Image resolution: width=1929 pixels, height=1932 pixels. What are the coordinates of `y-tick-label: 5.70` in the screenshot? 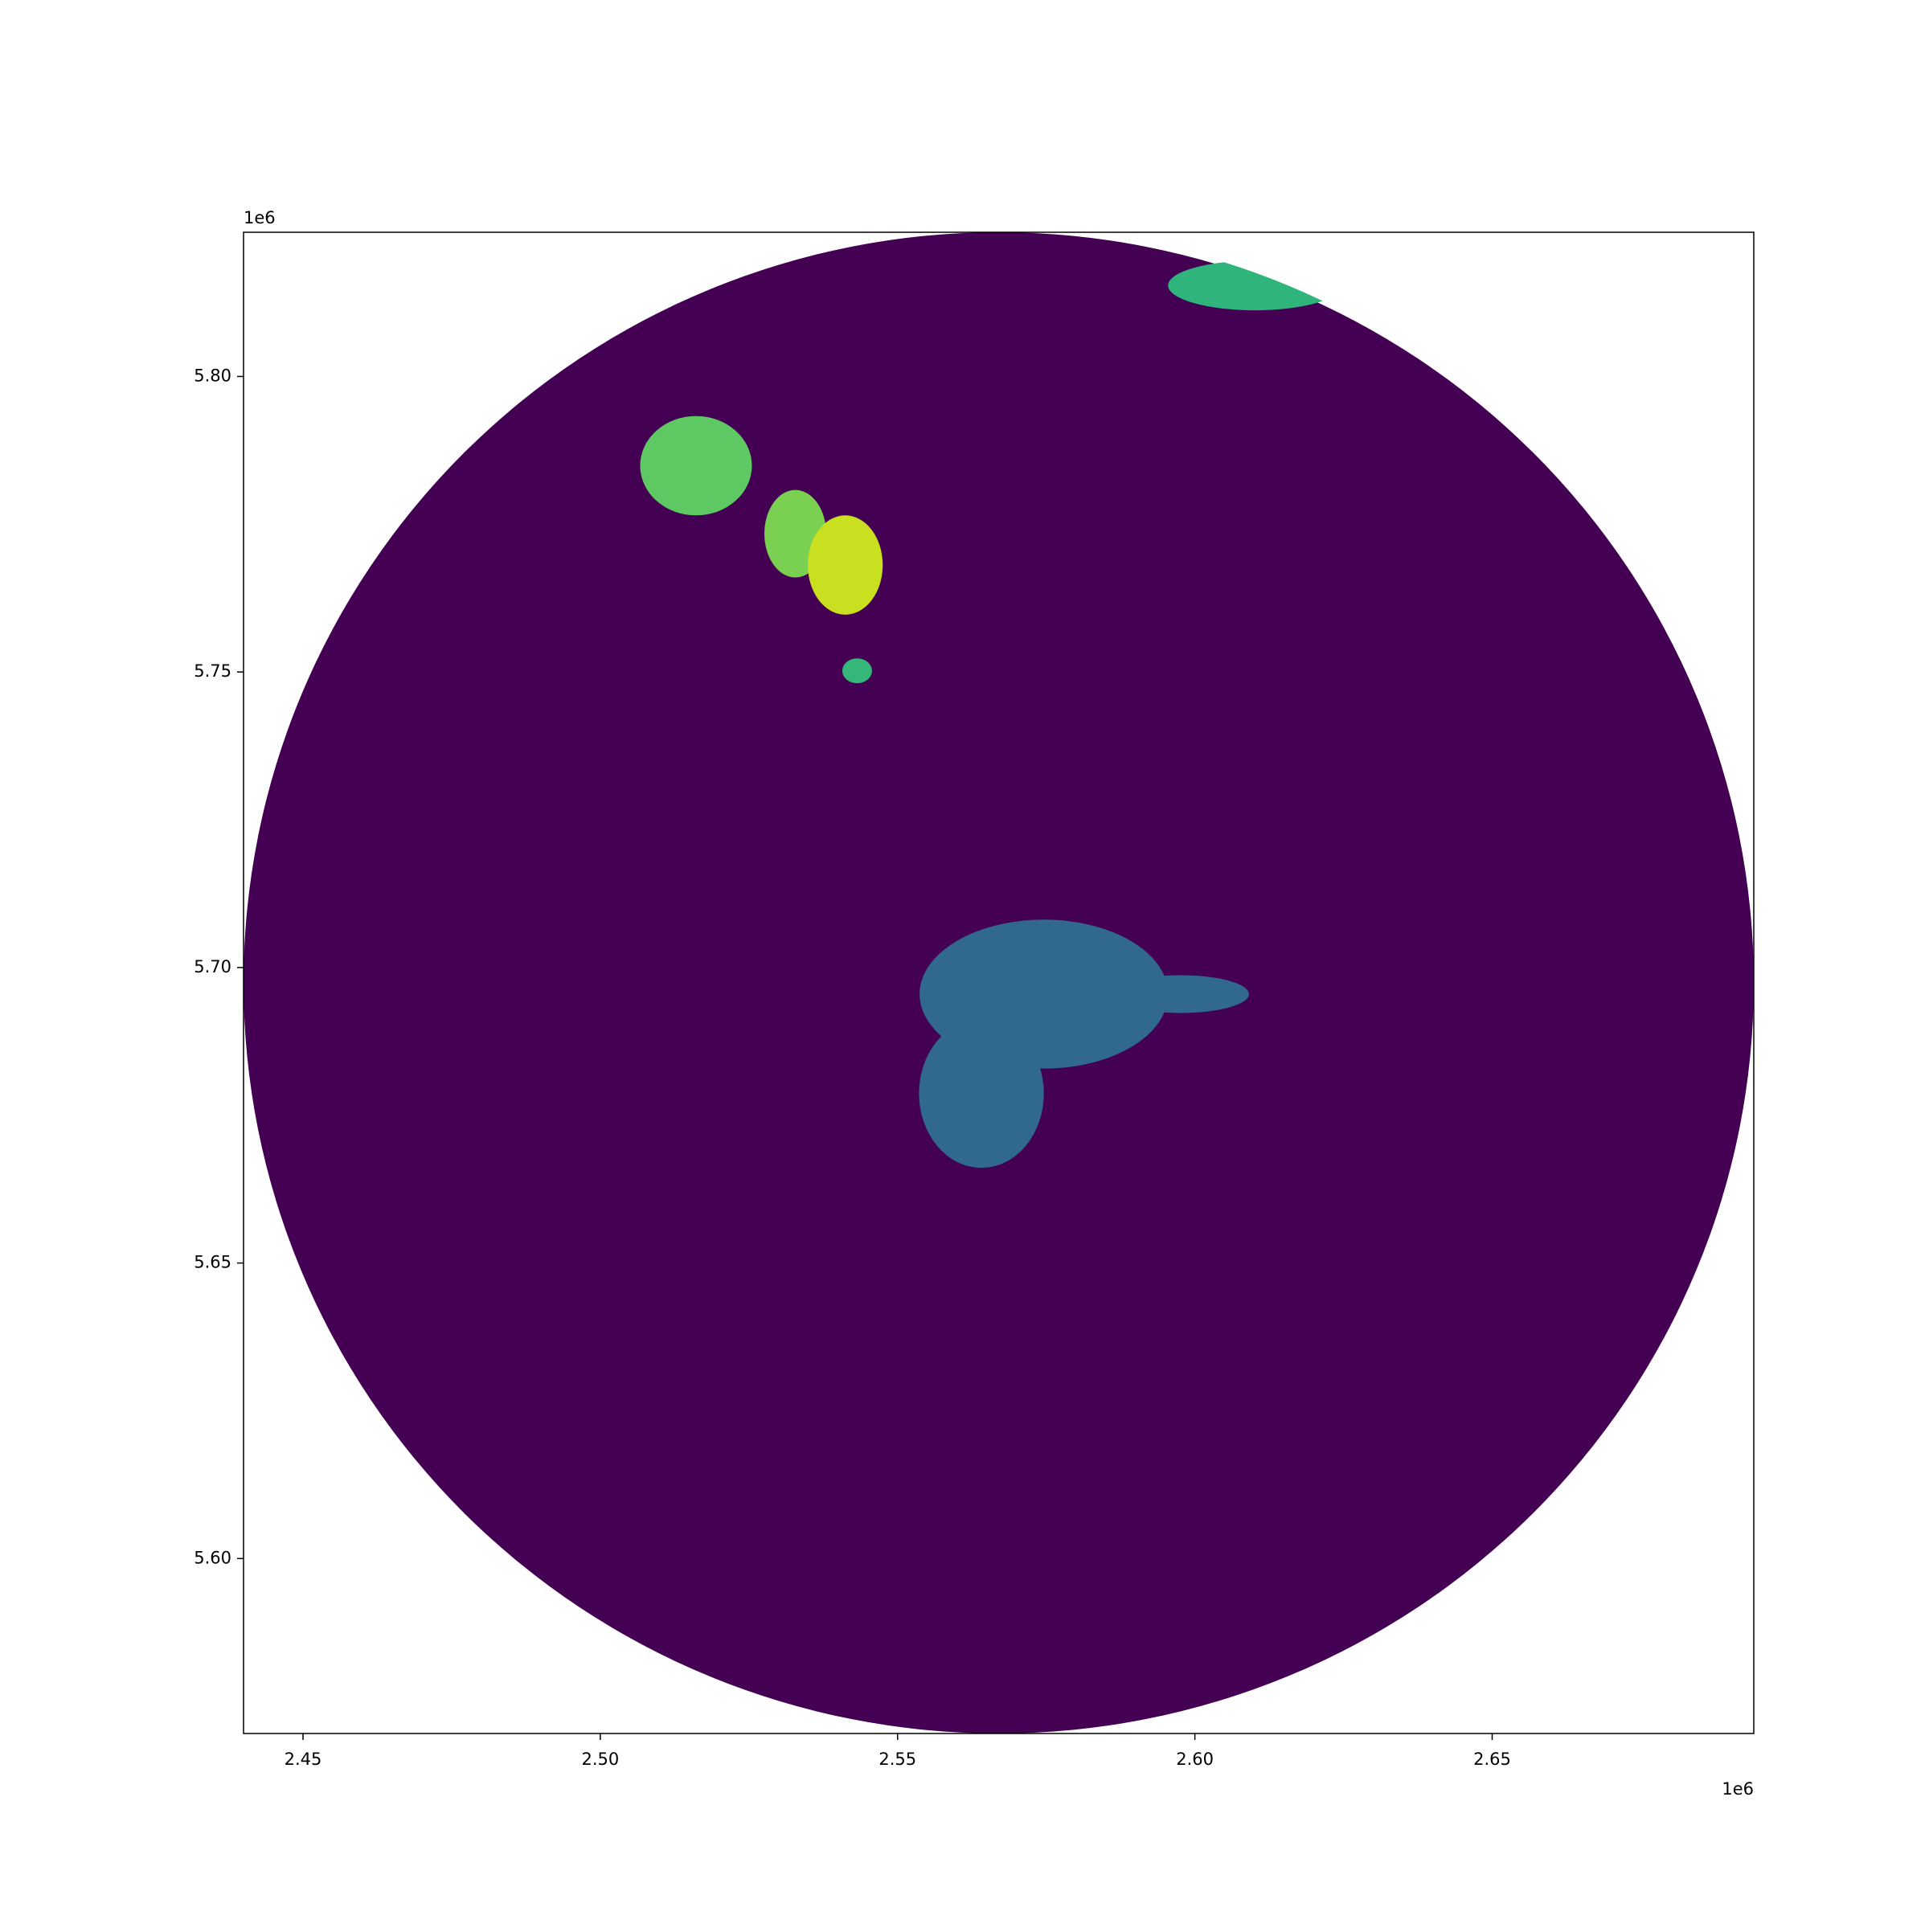 It's located at (212, 966).